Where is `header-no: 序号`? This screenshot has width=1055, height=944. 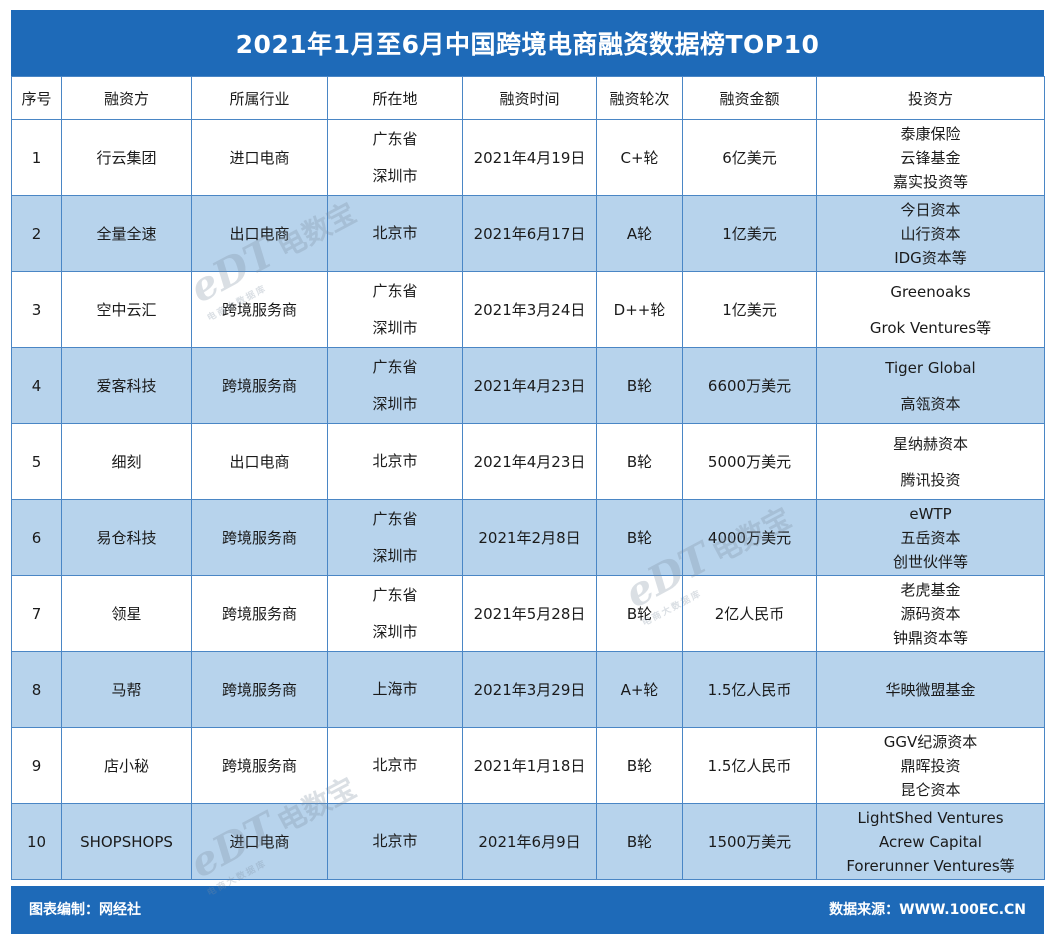 header-no: 序号 is located at coordinates (36, 98).